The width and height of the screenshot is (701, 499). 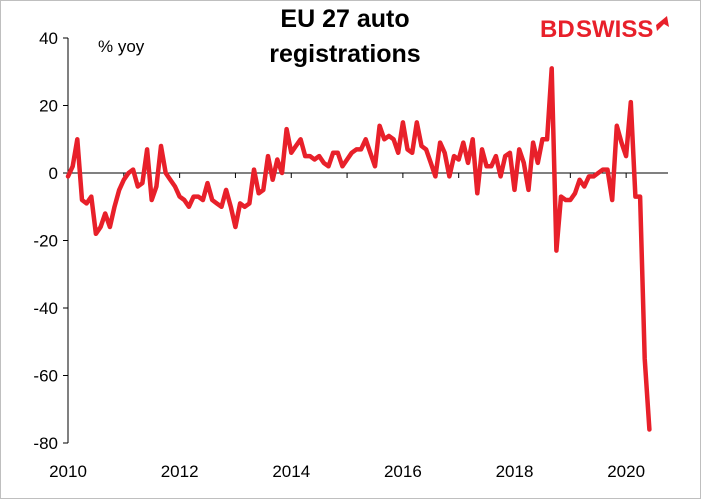 What do you see at coordinates (45, 376) in the screenshot?
I see `y-tick-label: -60` at bounding box center [45, 376].